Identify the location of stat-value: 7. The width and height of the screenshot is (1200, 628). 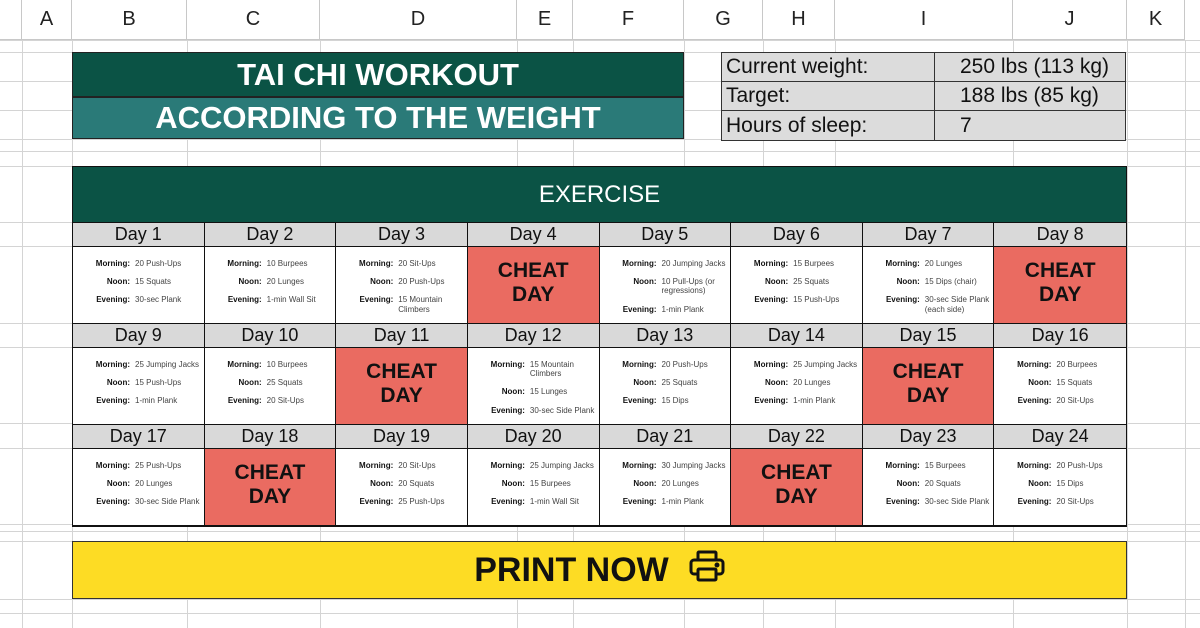
(966, 125).